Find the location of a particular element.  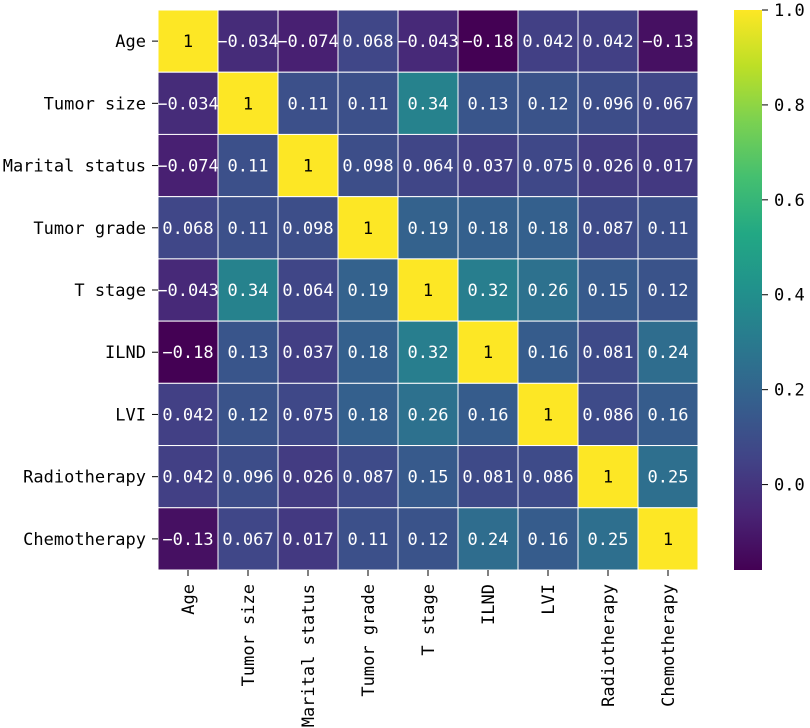

heatmap-cell-chemotherapy-chemotherapy is located at coordinates (668, 539).